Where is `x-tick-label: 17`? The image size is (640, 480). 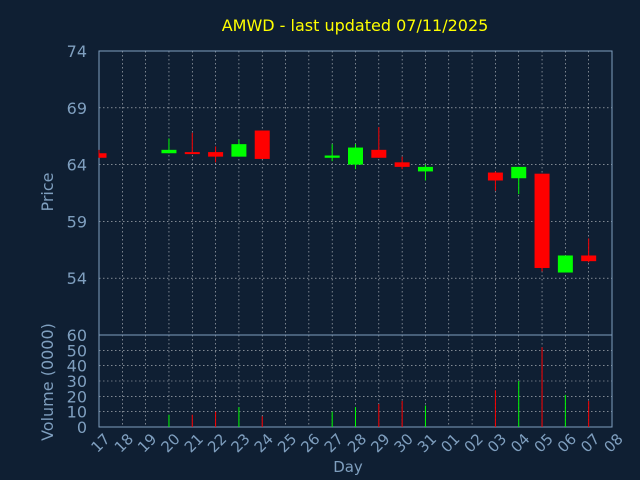 x-tick-label: 17 is located at coordinates (101, 443).